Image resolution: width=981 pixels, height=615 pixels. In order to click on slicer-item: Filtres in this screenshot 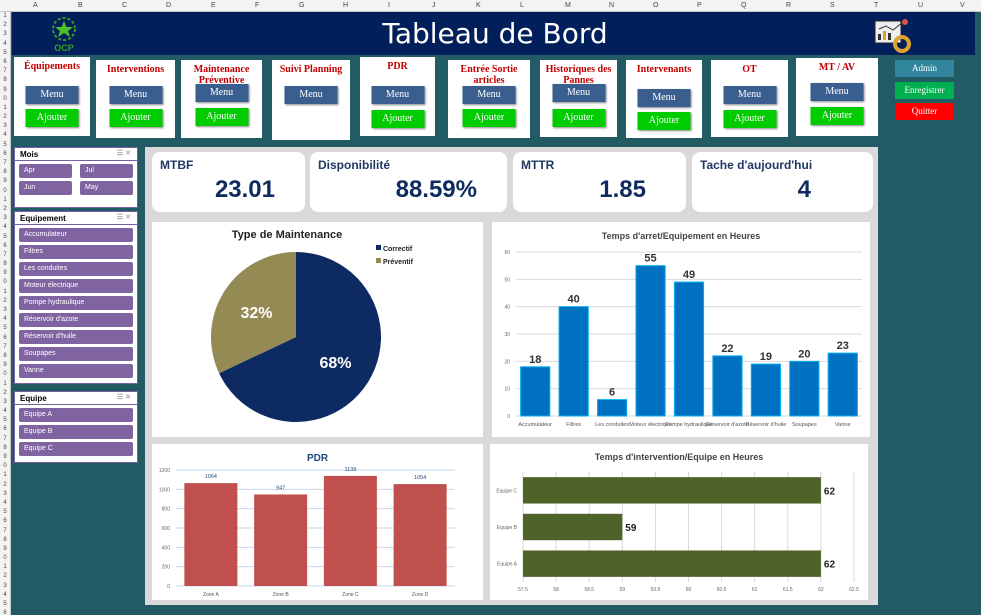, I will do `click(76, 252)`.